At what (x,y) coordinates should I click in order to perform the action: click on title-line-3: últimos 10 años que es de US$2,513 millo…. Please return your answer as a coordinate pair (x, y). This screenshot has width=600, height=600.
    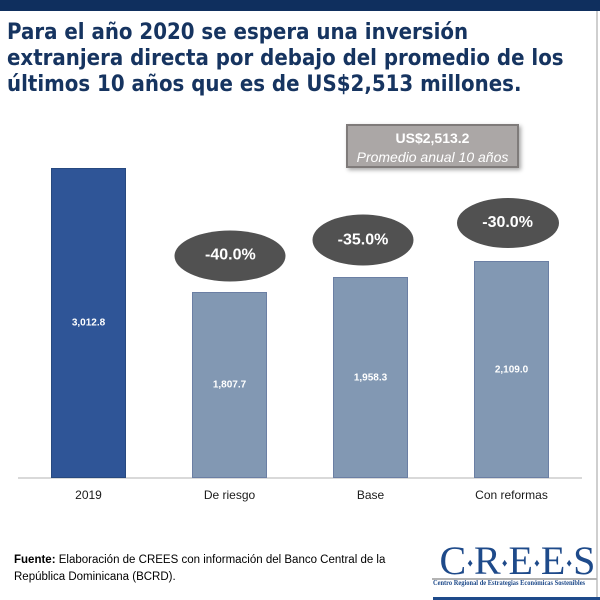
    Looking at the image, I should click on (264, 84).